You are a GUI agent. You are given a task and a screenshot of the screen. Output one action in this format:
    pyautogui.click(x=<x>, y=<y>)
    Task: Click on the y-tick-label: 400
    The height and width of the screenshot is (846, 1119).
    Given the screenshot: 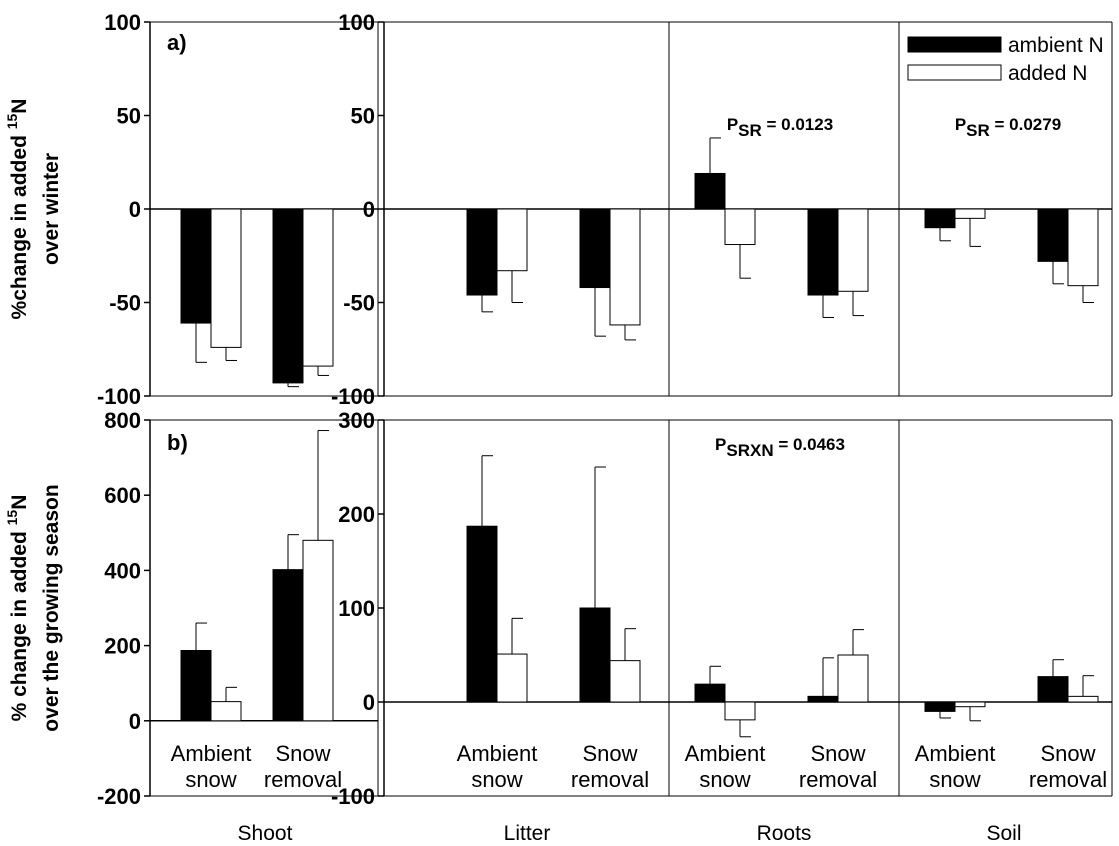 What is the action you would take?
    pyautogui.click(x=122, y=570)
    